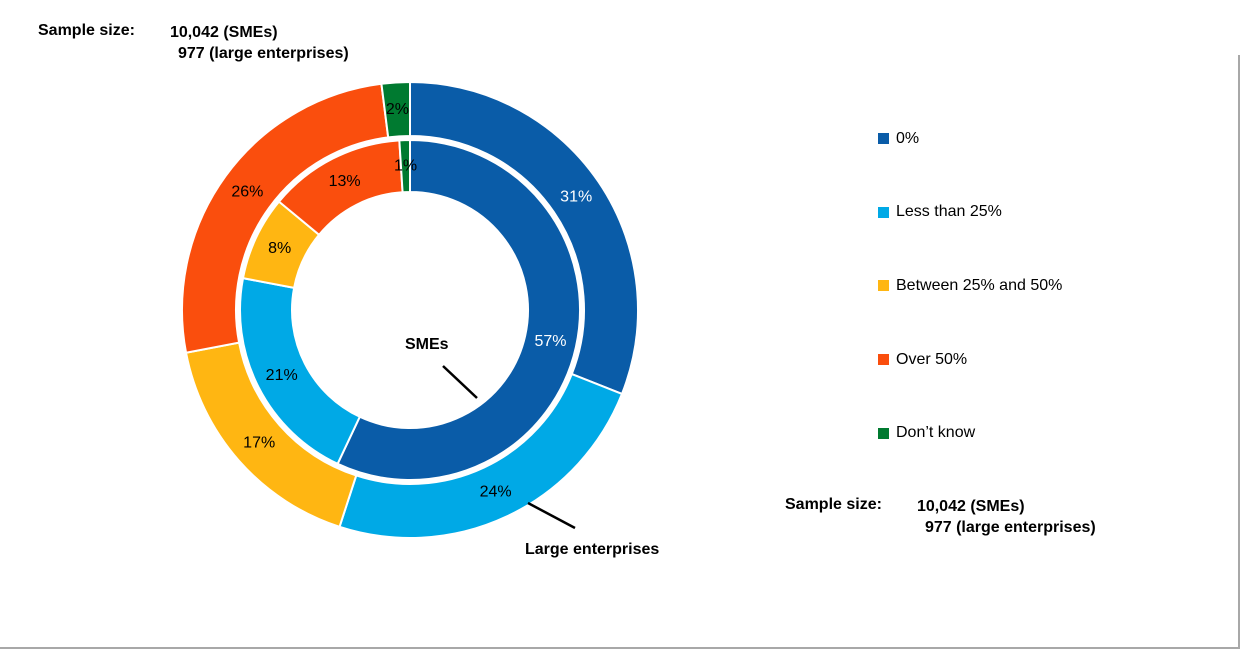  Describe the element at coordinates (1239, 352) in the screenshot. I see `page-right-border` at that location.